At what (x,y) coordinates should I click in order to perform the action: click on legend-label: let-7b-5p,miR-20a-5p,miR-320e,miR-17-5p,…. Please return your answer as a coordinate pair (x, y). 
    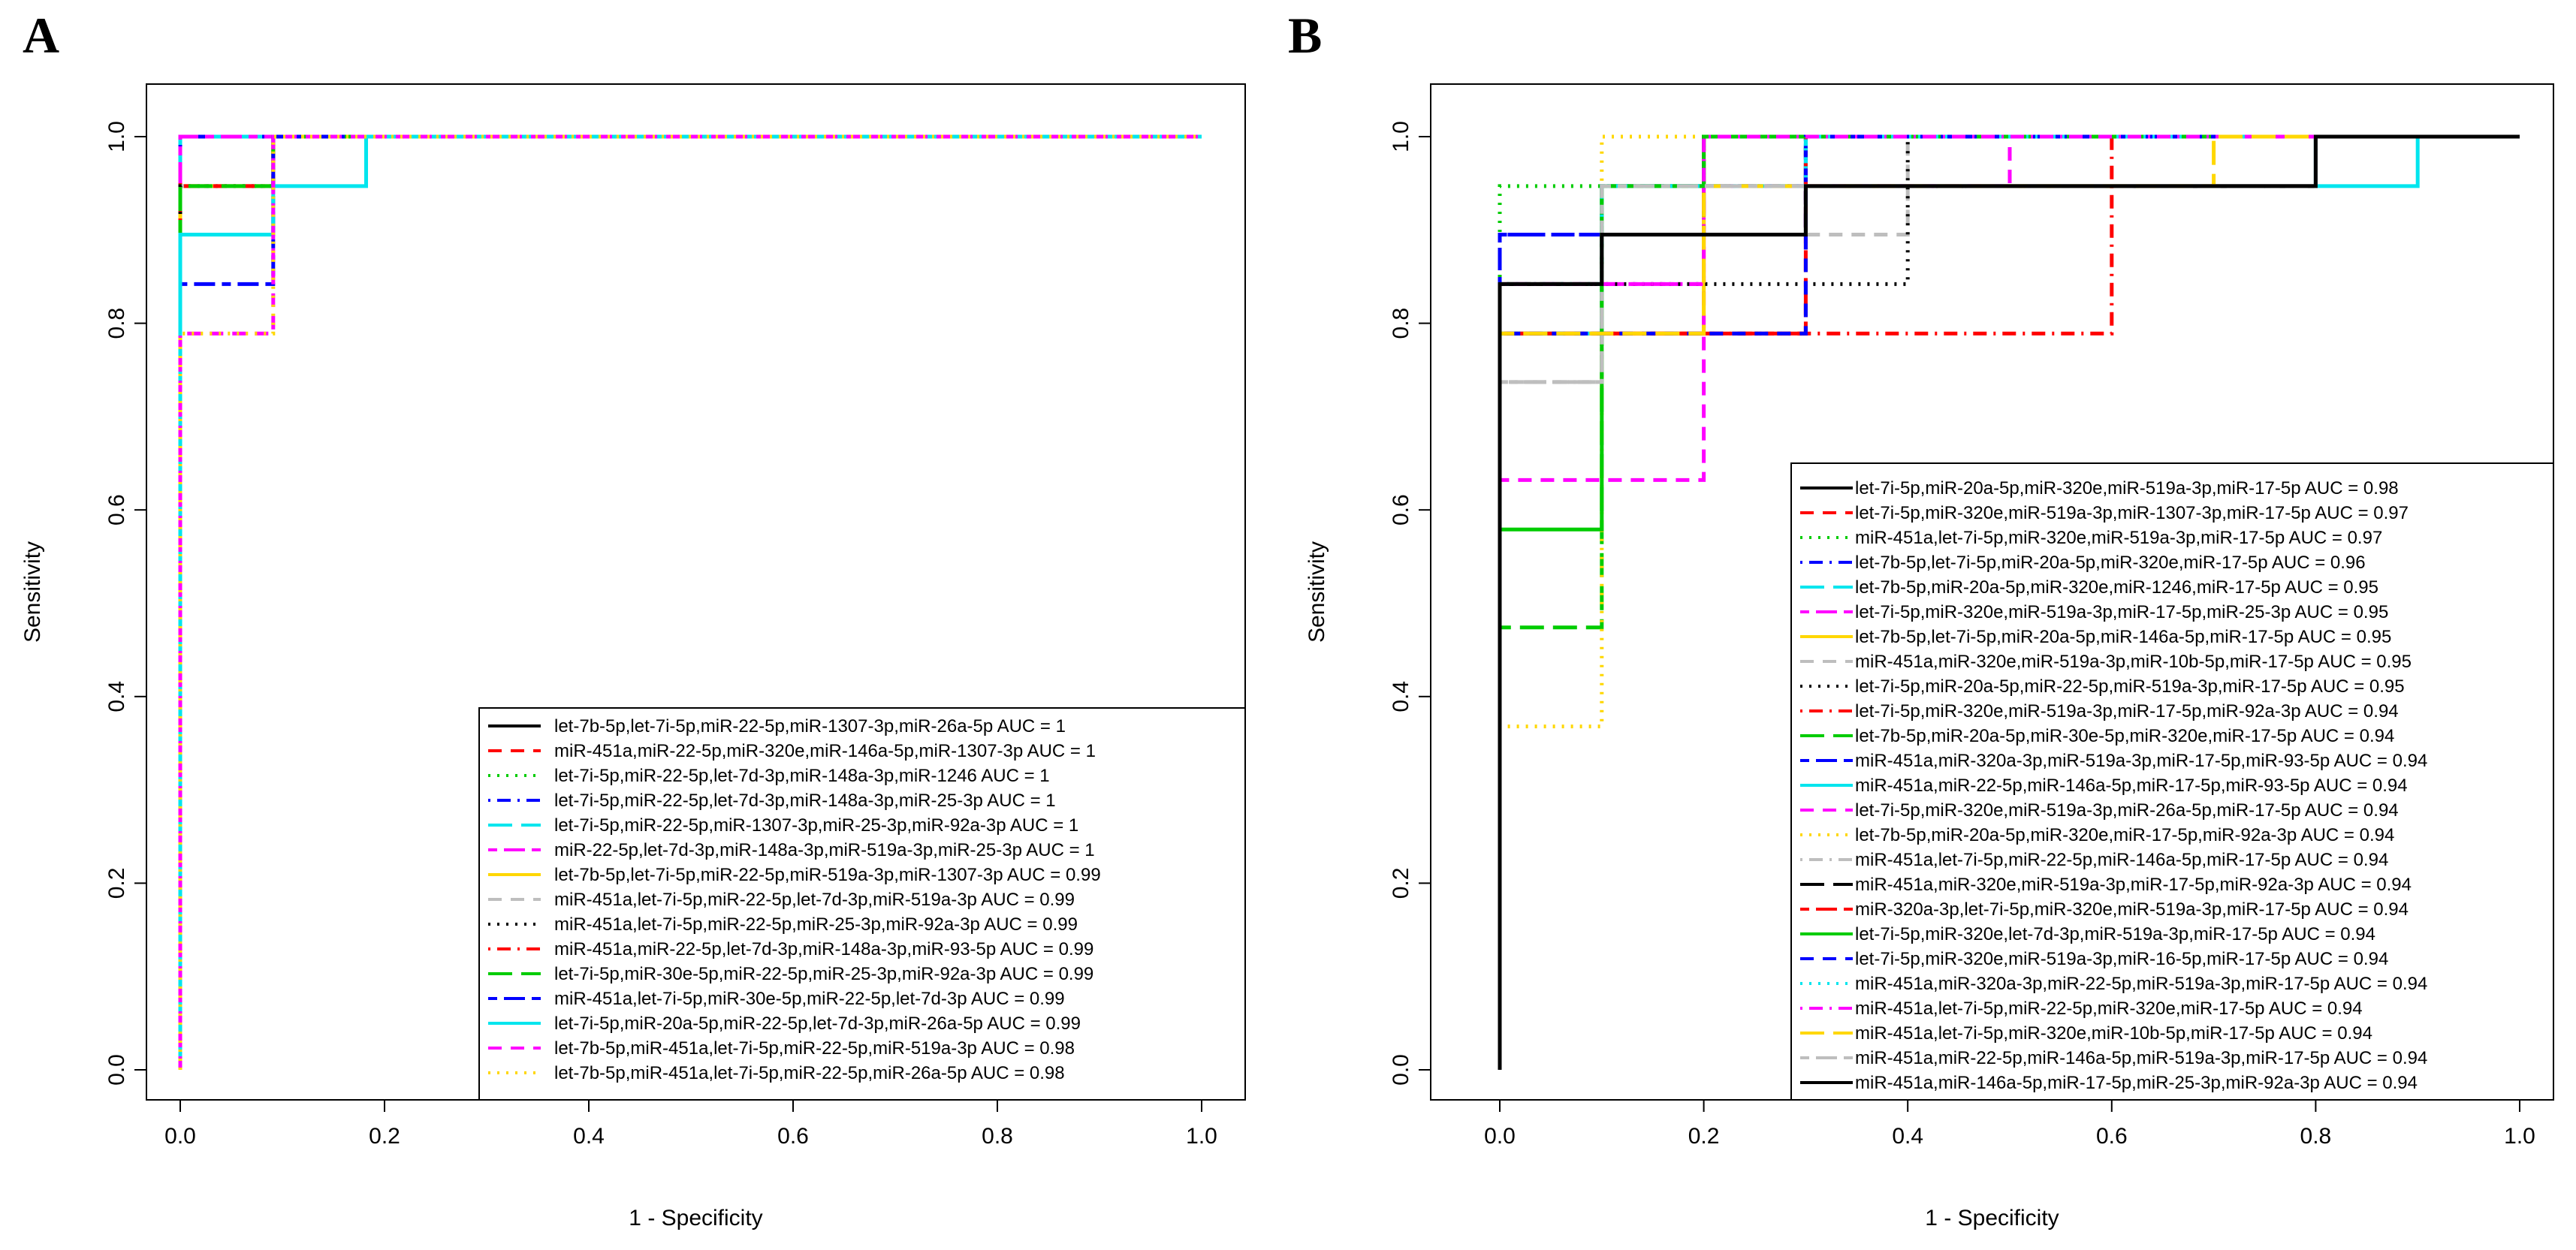
    Looking at the image, I should click on (2125, 835).